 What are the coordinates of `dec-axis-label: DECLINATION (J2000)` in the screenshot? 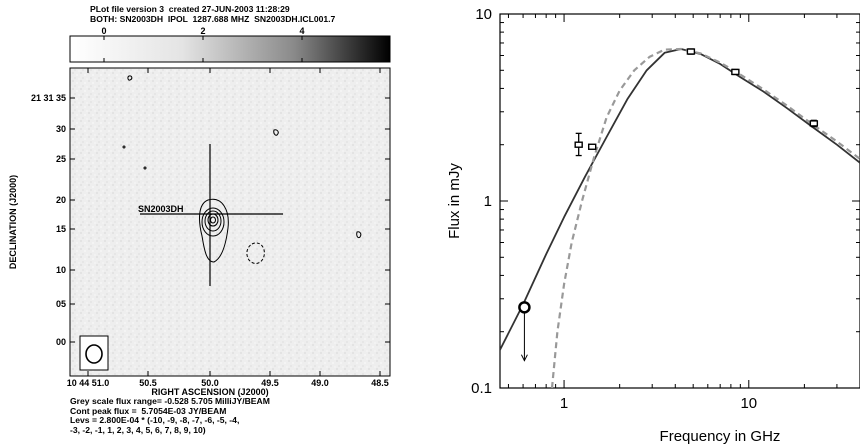 It's located at (13, 222).